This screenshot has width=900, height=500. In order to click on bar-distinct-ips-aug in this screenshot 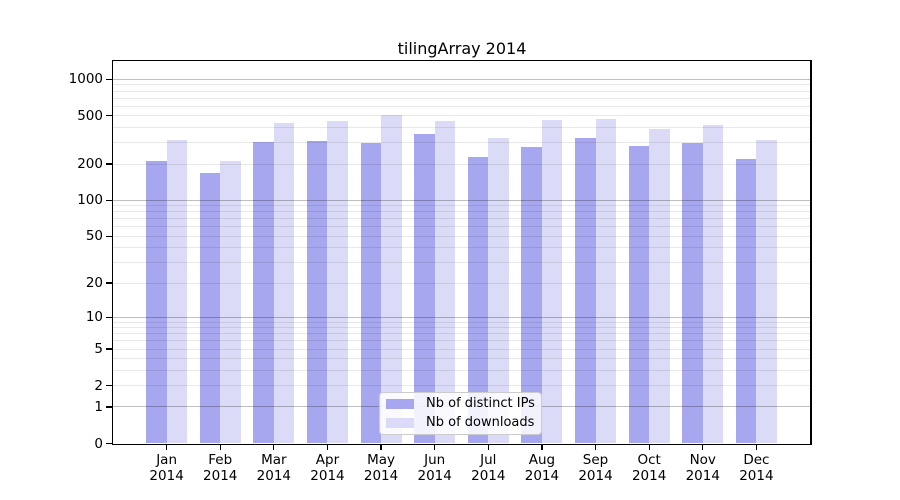, I will do `click(531, 295)`.